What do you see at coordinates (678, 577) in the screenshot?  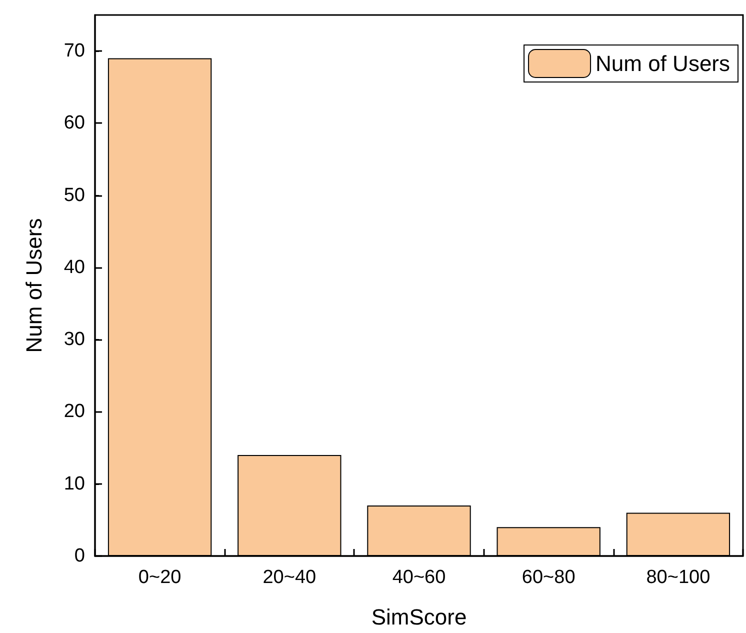 I see `x-tick-label: 80~100` at bounding box center [678, 577].